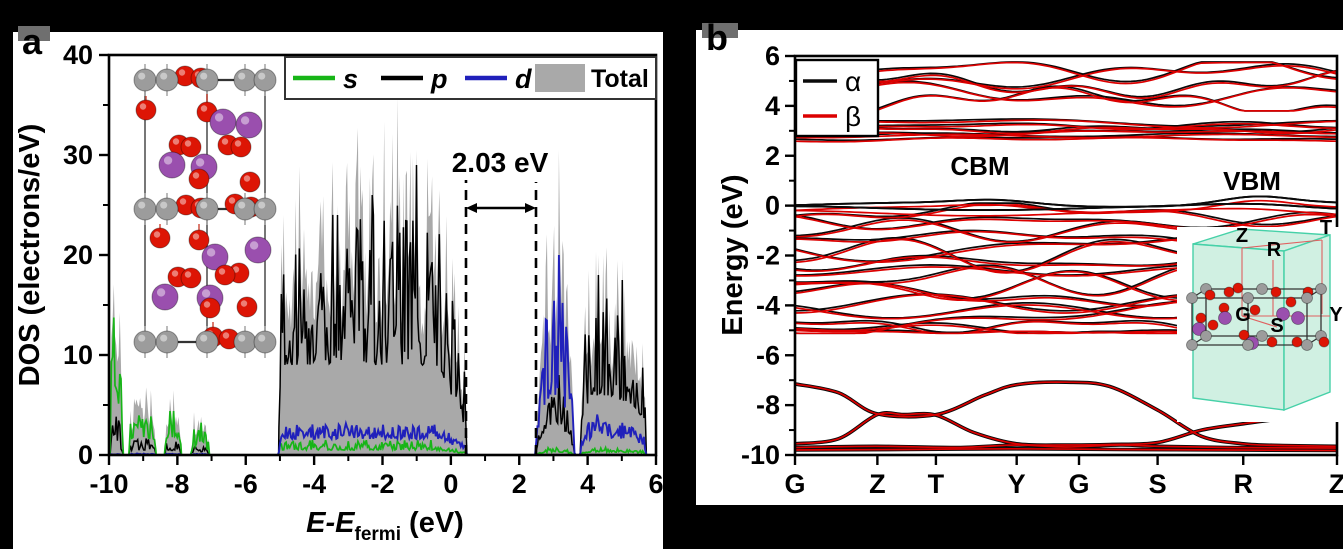 The height and width of the screenshot is (549, 1343). What do you see at coordinates (1336, 484) in the screenshot?
I see `k-point-label: Z` at bounding box center [1336, 484].